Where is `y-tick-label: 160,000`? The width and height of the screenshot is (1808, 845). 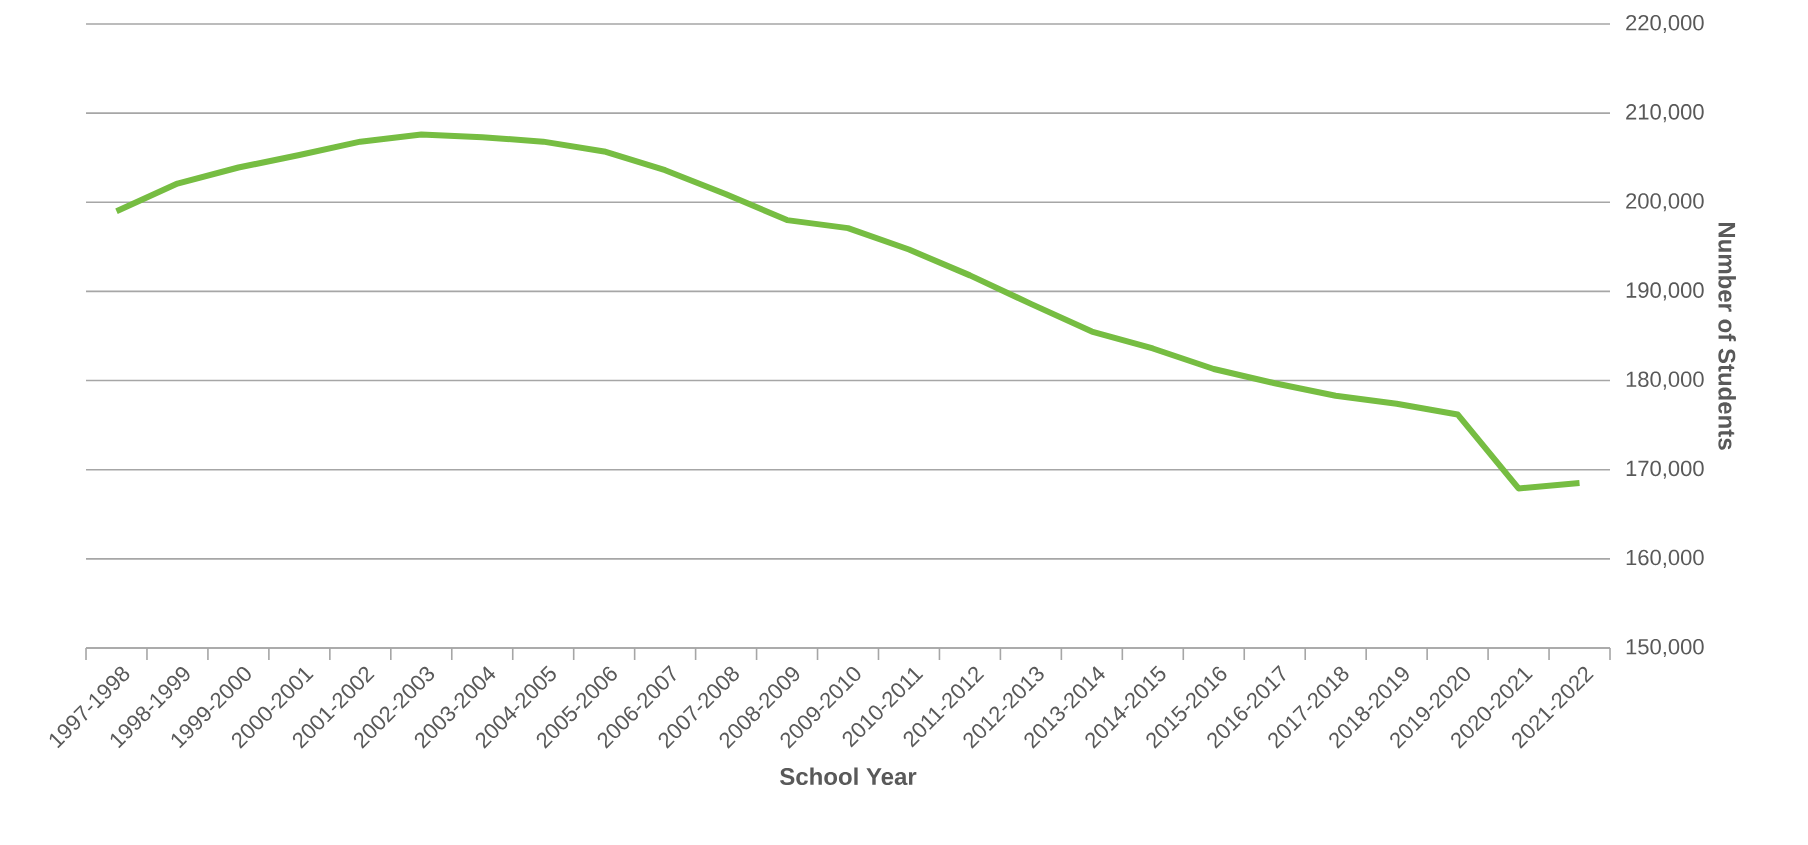 y-tick-label: 160,000 is located at coordinates (1665, 558).